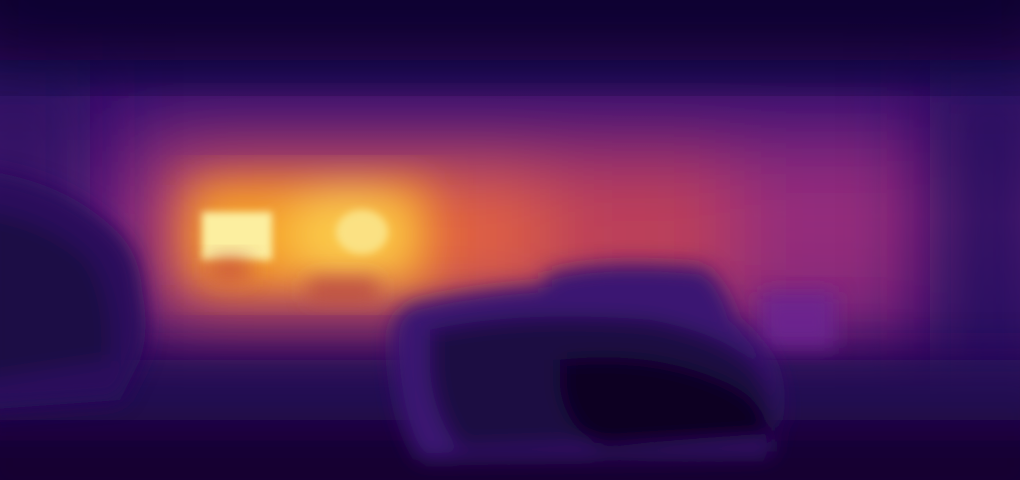 This screenshot has height=480, width=1020. Describe the element at coordinates (294, 280) in the screenshot. I see `table-object` at that location.